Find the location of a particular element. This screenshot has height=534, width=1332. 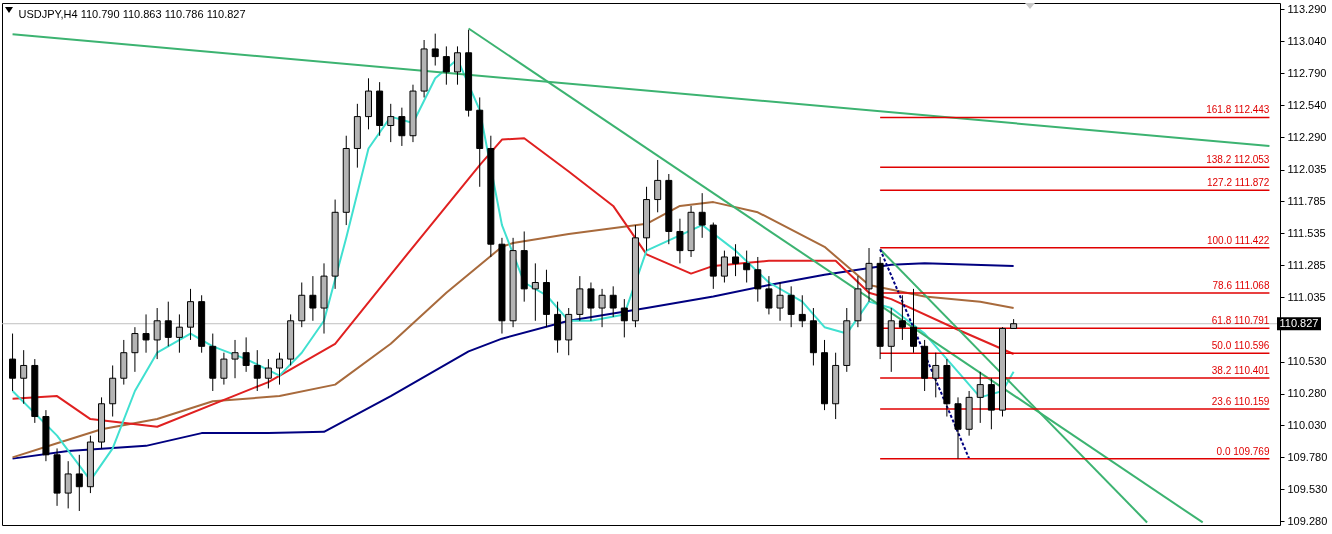

series-label: 100.0 111.422 is located at coordinates (1238, 240).